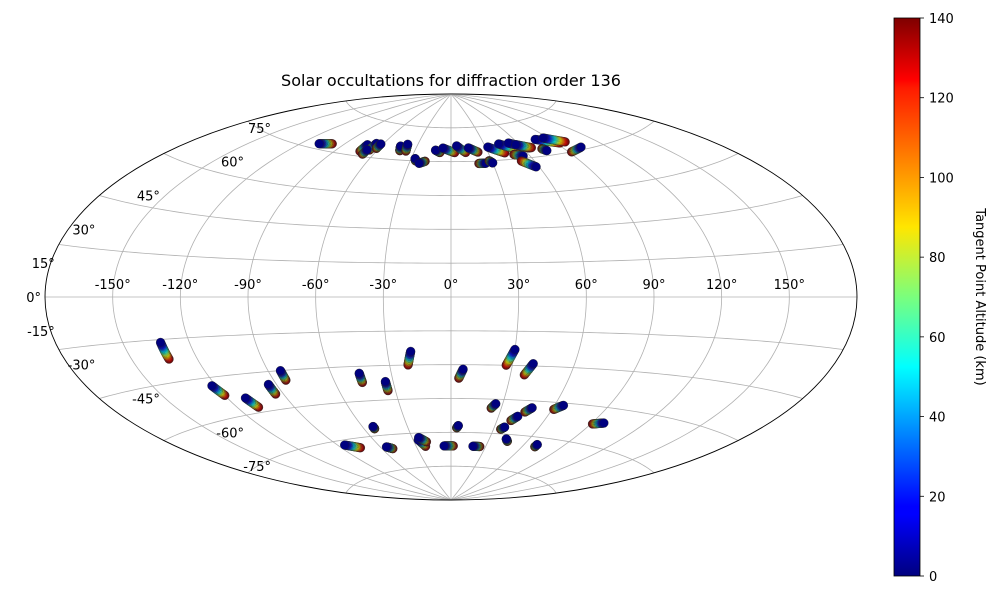 The height and width of the screenshot is (600, 1000). I want to click on colorbar-tick-label: 20, so click(937, 497).